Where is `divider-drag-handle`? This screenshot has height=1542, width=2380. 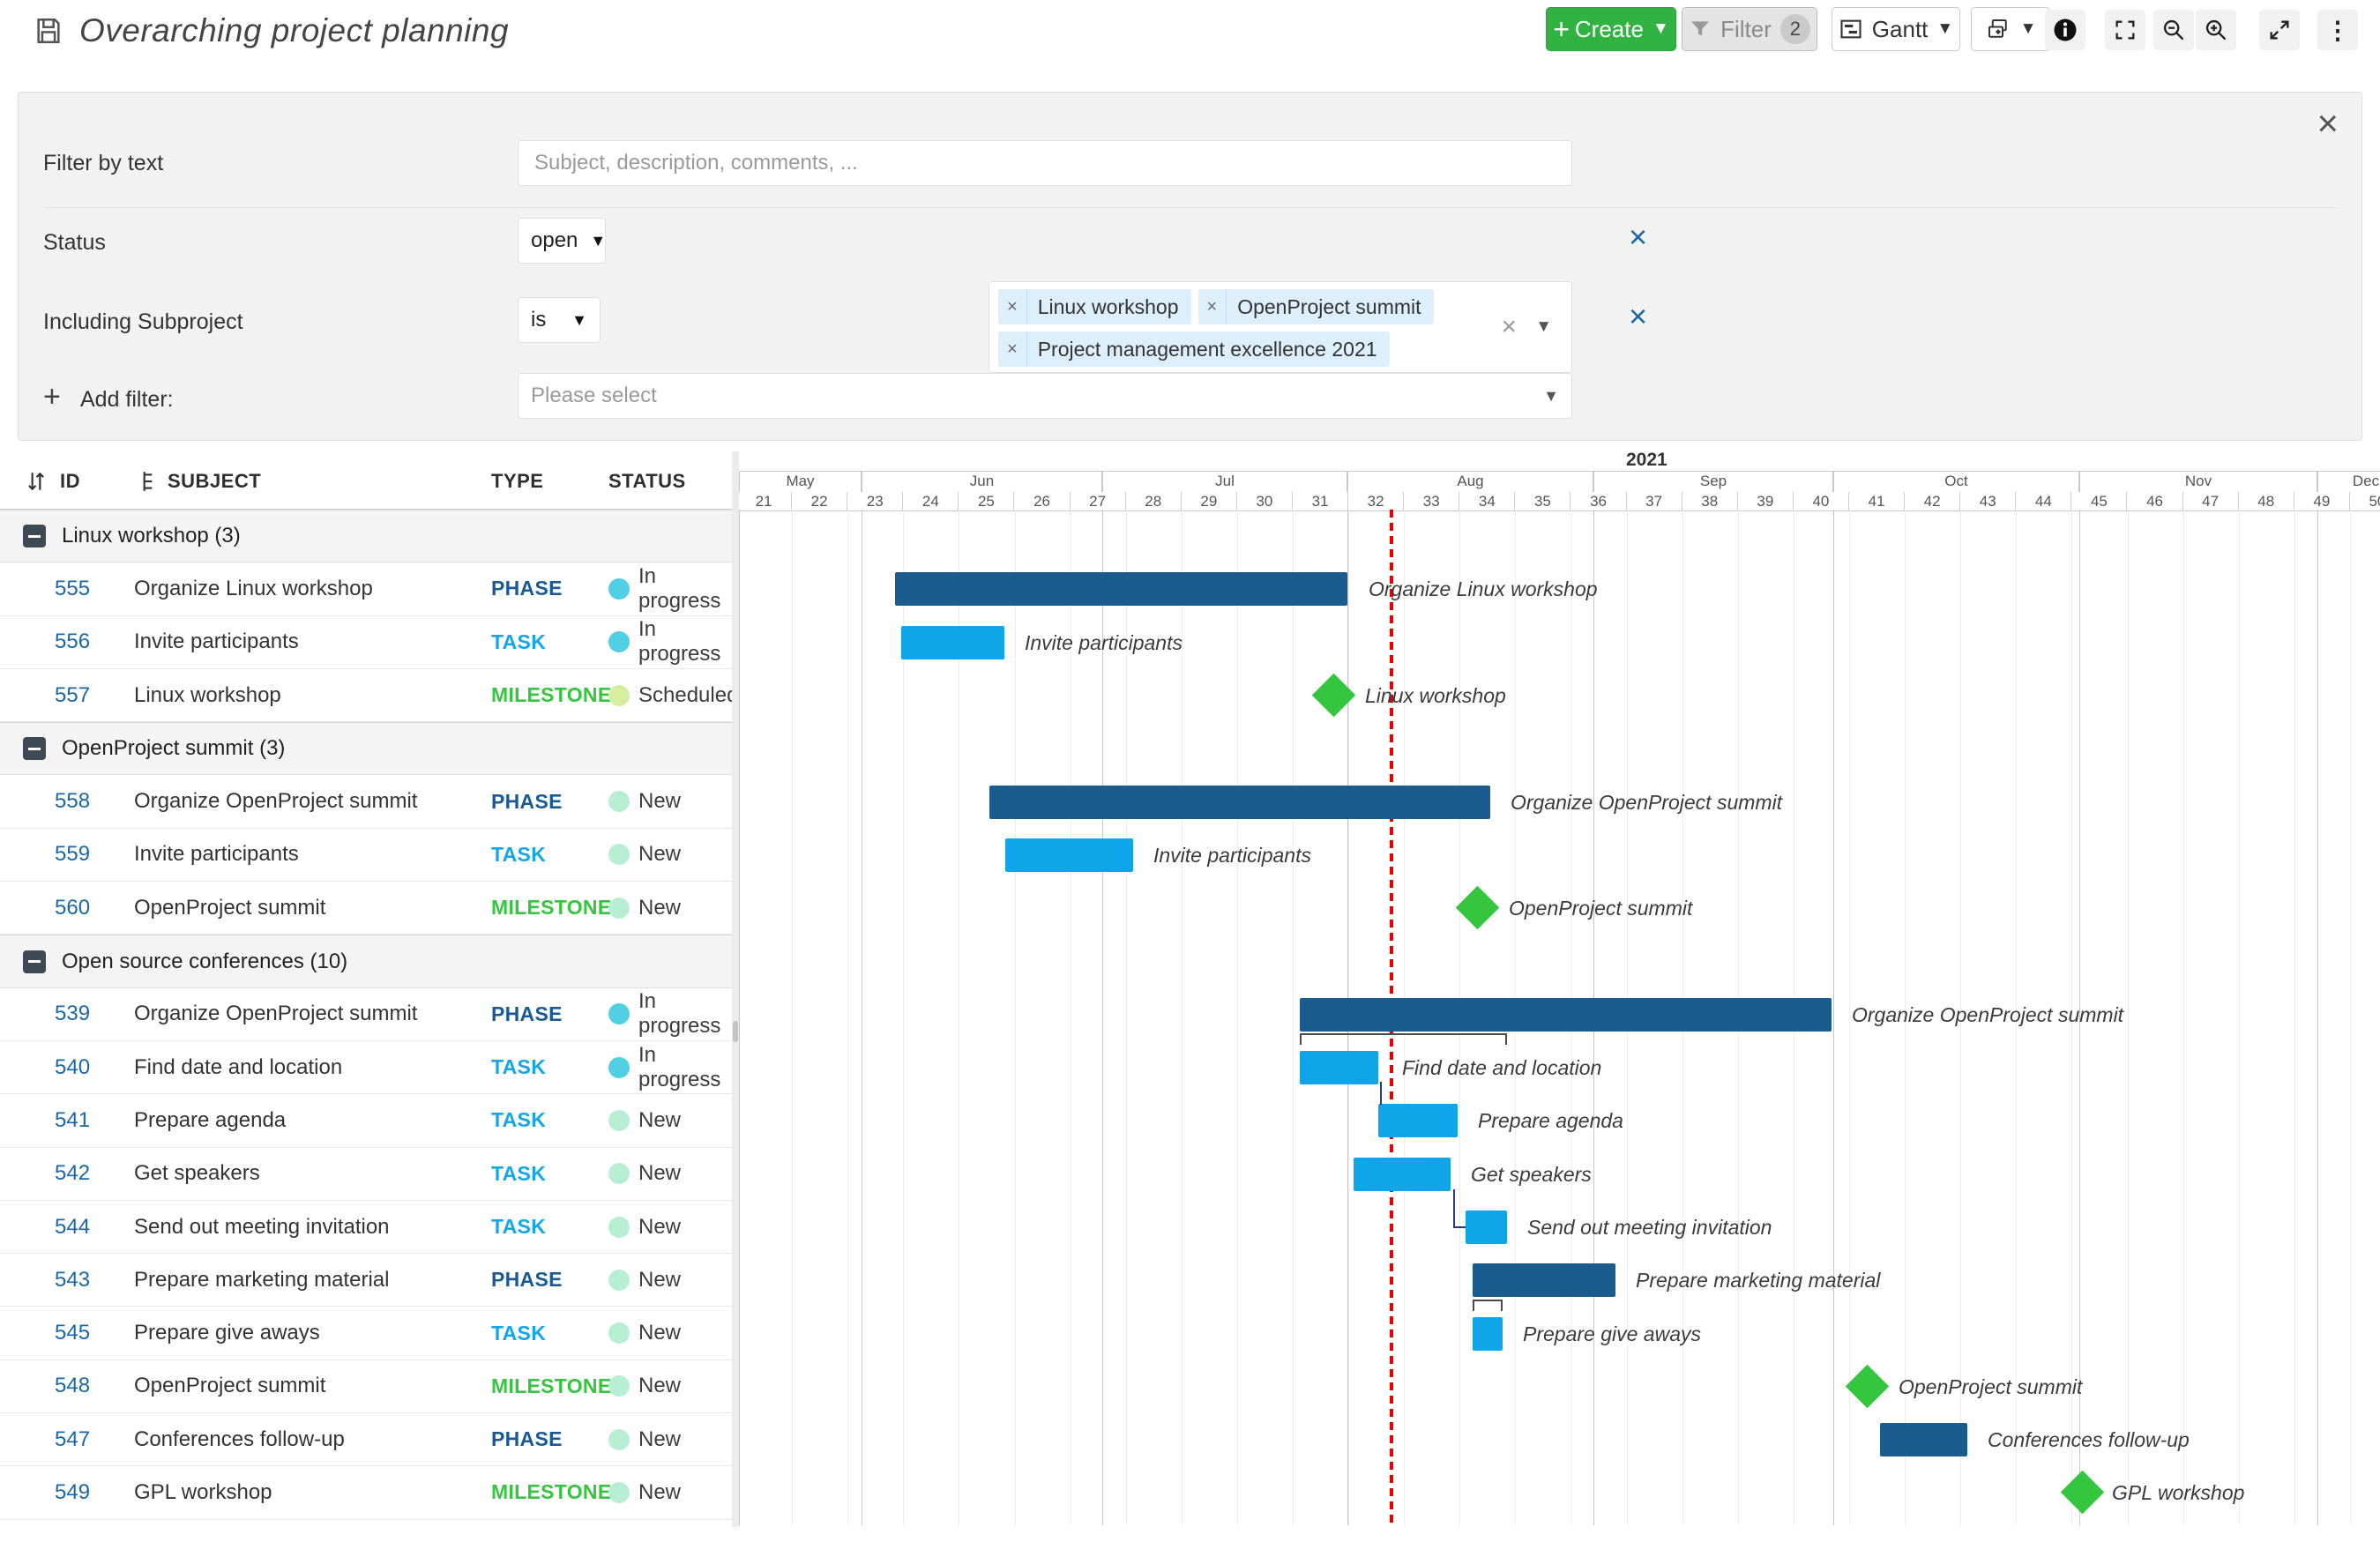 divider-drag-handle is located at coordinates (735, 1031).